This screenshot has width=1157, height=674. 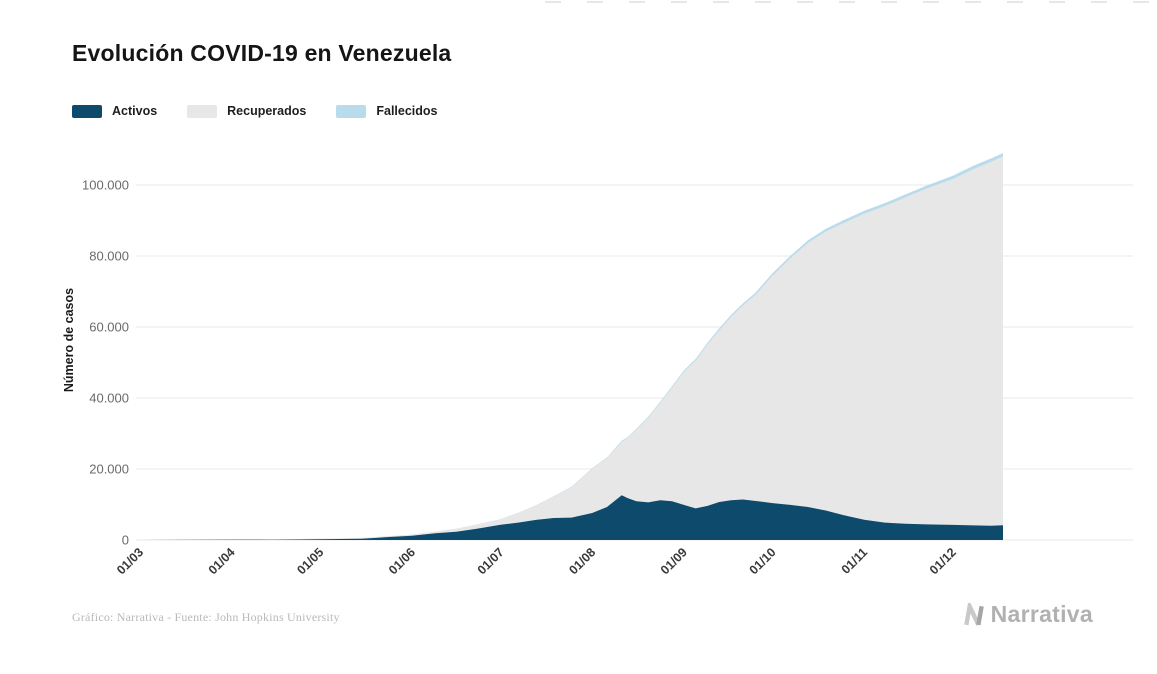 I want to click on narrativa-logo: Narrativa, so click(x=1027, y=614).